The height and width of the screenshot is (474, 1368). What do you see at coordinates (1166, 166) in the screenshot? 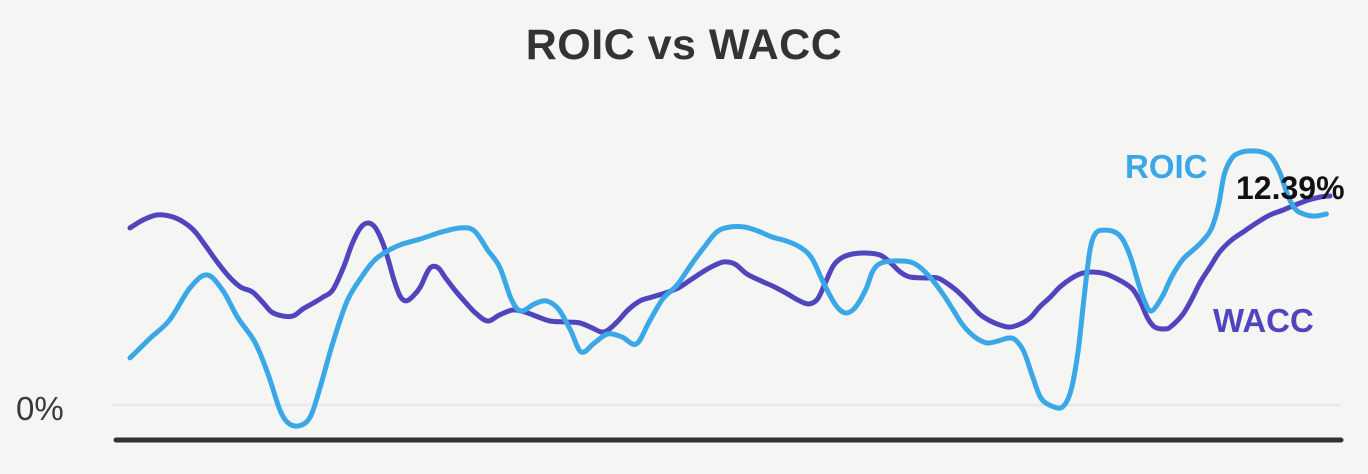
I see `roic-series-label: ROIC` at bounding box center [1166, 166].